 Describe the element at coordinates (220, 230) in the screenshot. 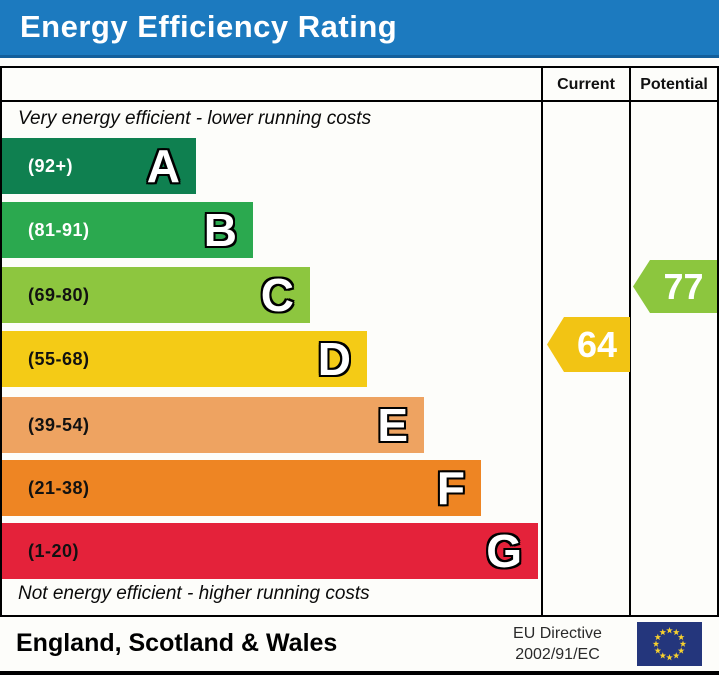

I see `band-letter: B` at that location.